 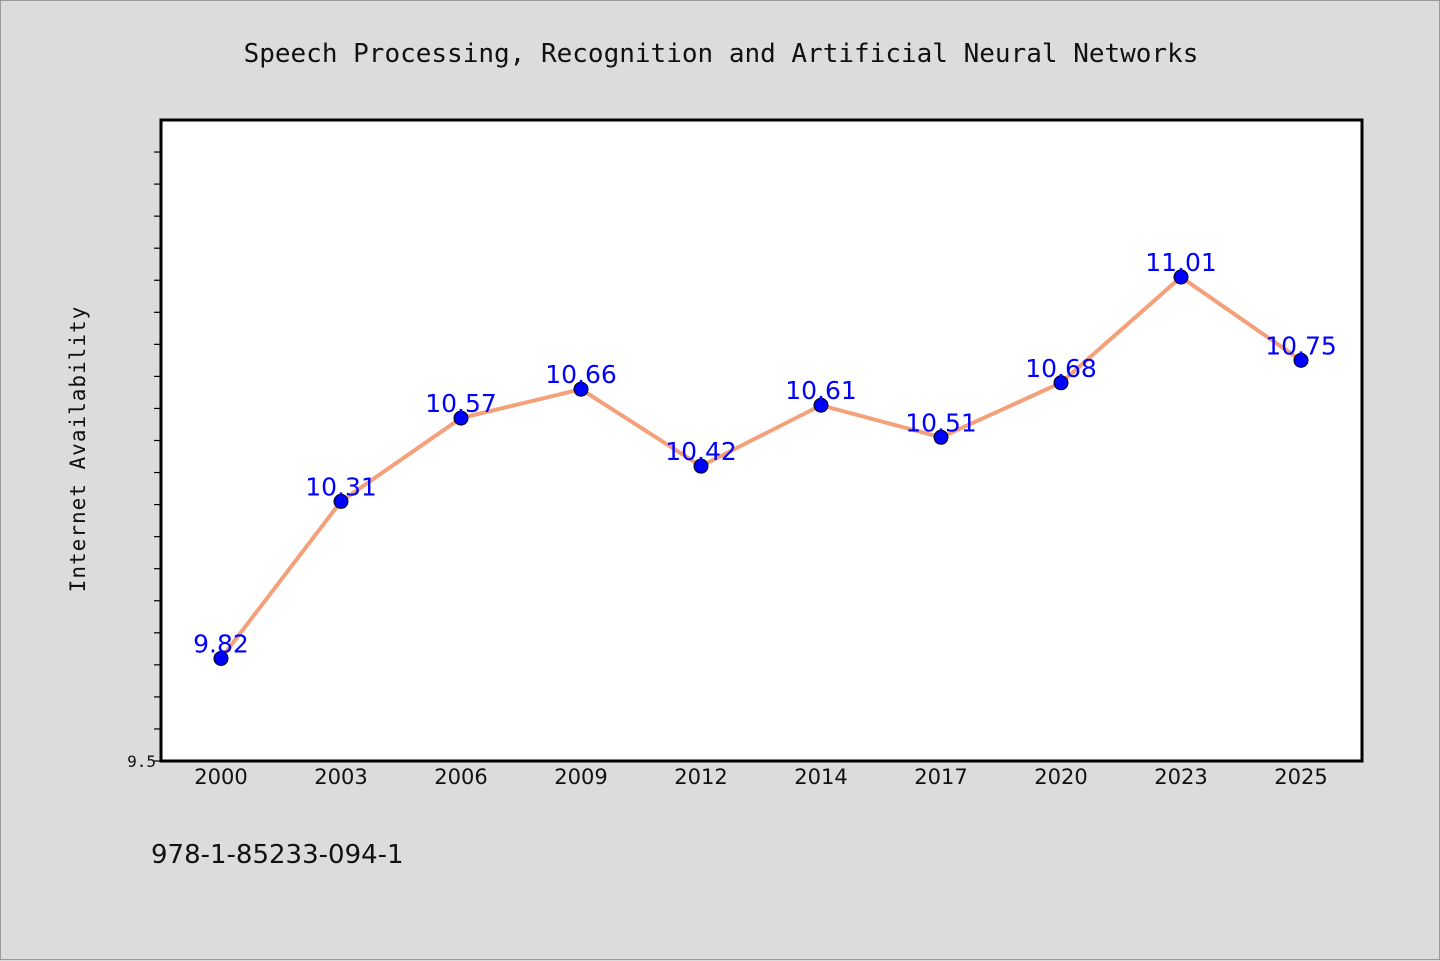 I want to click on data-label: 10.75, so click(x=1301, y=345).